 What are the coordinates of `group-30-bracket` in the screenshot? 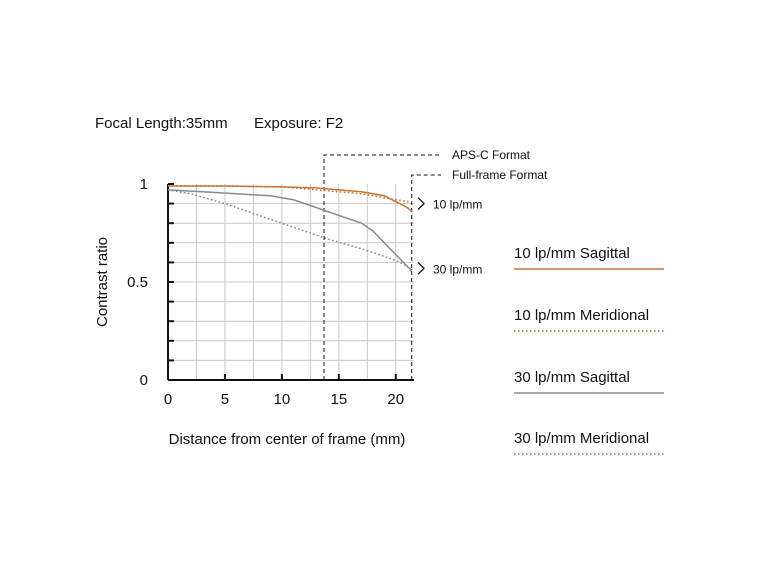 It's located at (421, 268).